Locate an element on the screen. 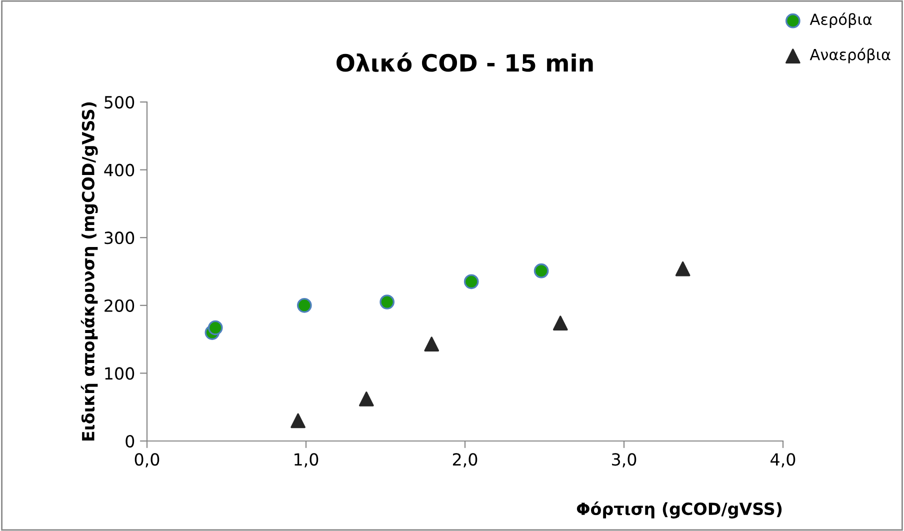 Image resolution: width=904 pixels, height=531 pixels. y-tick-label: 300 is located at coordinates (119, 238).